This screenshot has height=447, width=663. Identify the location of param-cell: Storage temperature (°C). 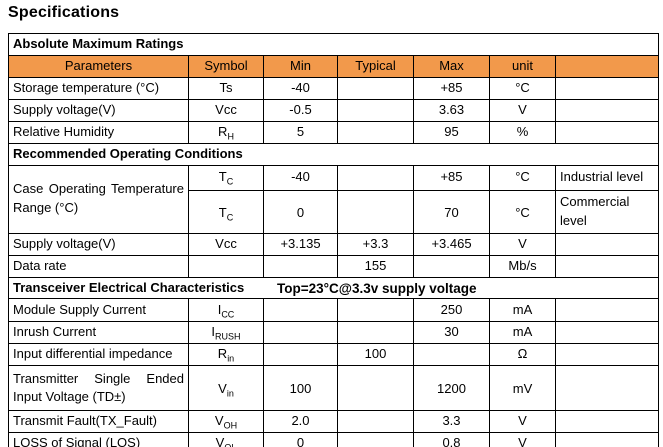
(98, 88).